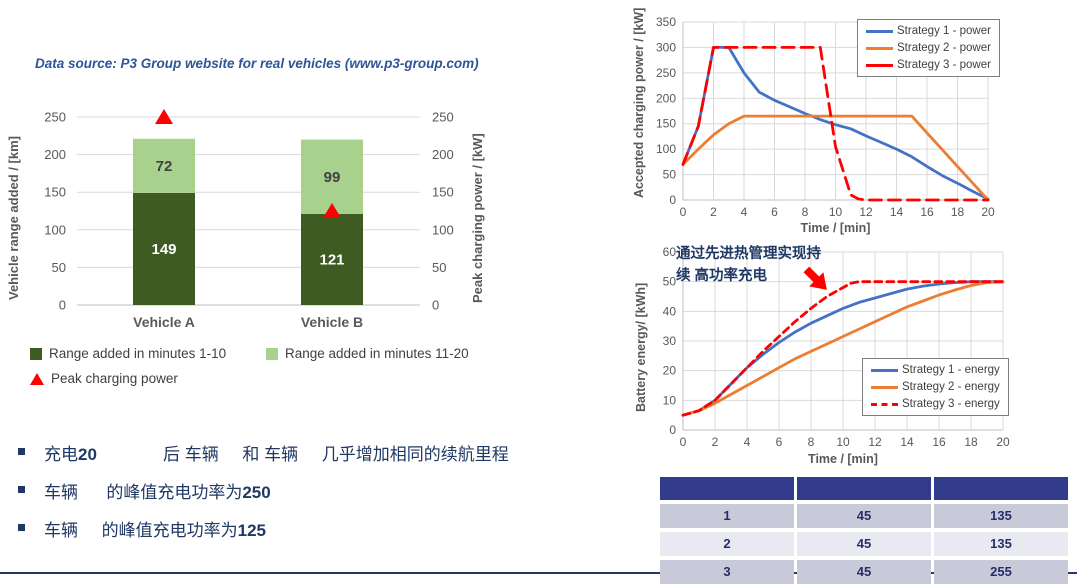 Image resolution: width=1077 pixels, height=588 pixels. I want to click on legend-item: Strategy 3 - energy, so click(935, 404).